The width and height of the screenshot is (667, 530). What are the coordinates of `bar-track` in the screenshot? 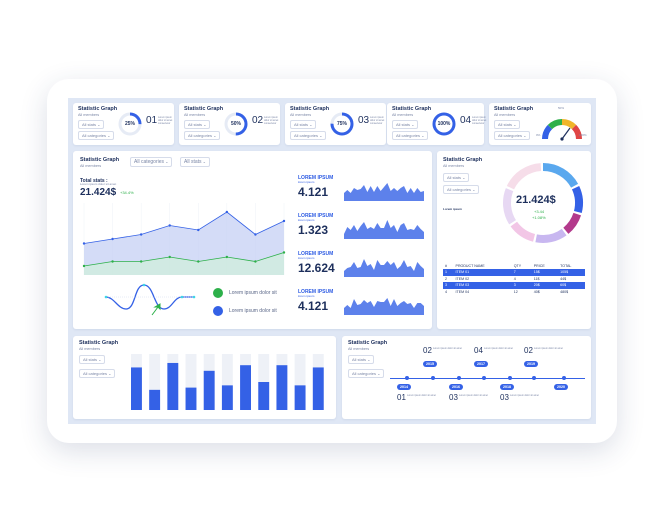 It's located at (191, 382).